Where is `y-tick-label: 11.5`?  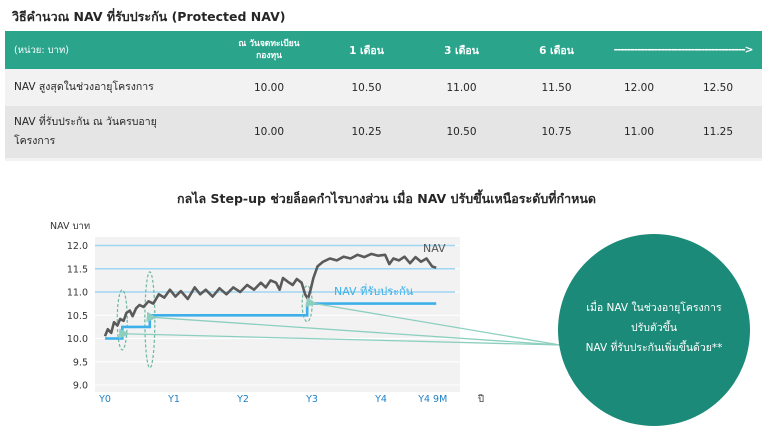 y-tick-label: 11.5 is located at coordinates (77, 269).